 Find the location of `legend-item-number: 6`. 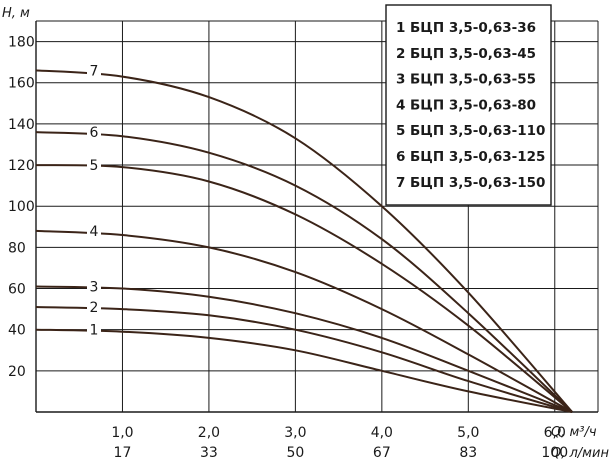

legend-item-number: 6 is located at coordinates (400, 157).